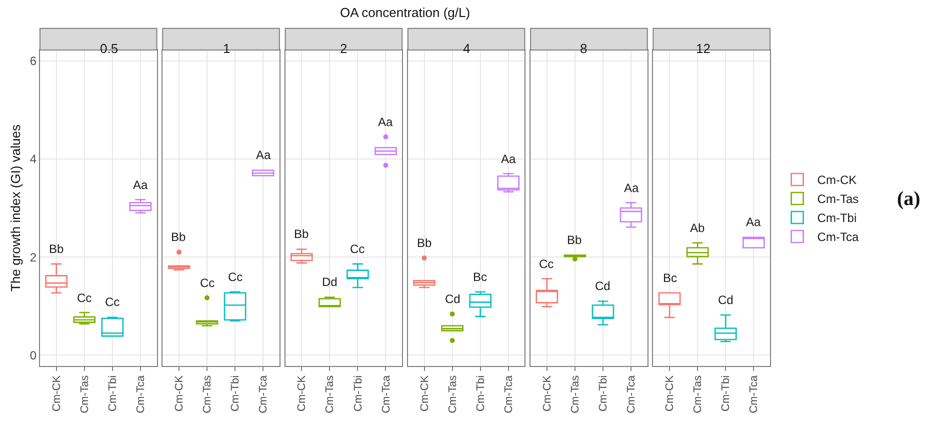 The width and height of the screenshot is (927, 425). Describe the element at coordinates (466, 48) in the screenshot. I see `chart-title: 4` at that location.